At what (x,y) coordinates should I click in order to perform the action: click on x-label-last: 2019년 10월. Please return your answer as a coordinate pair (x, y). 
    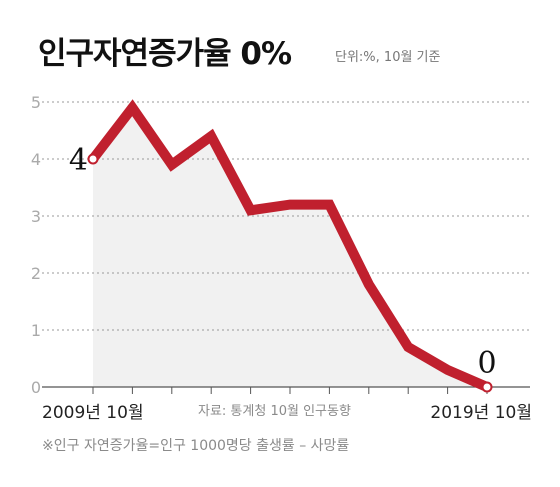
    Looking at the image, I should click on (481, 413).